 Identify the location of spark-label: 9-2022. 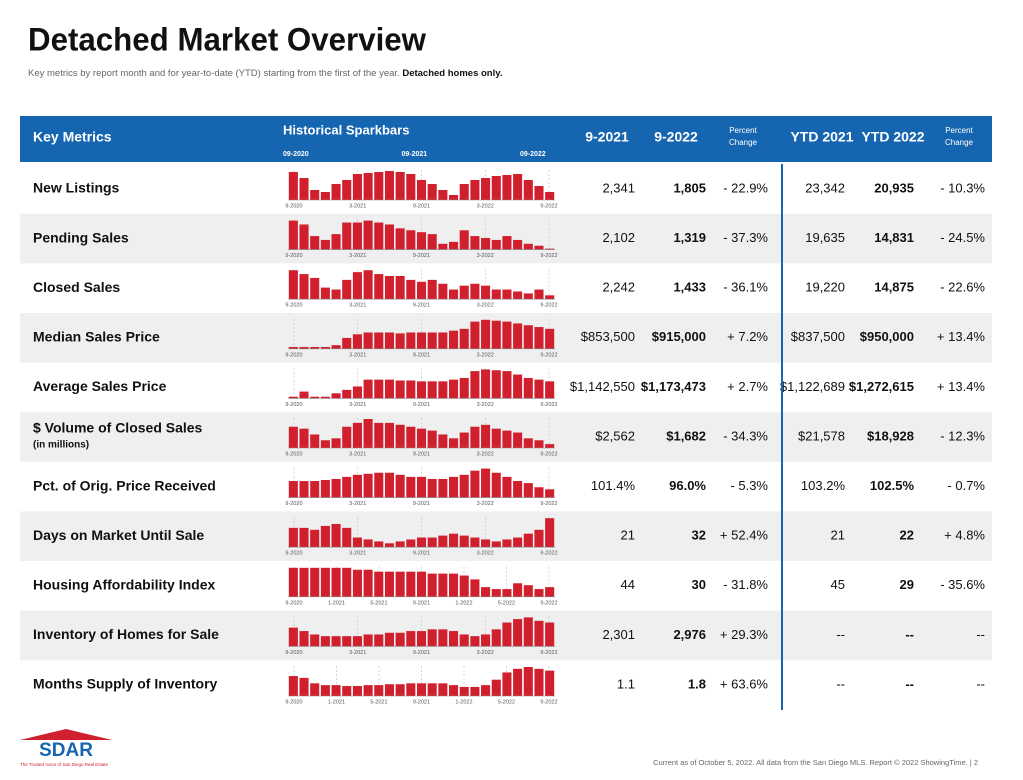
(548, 256).